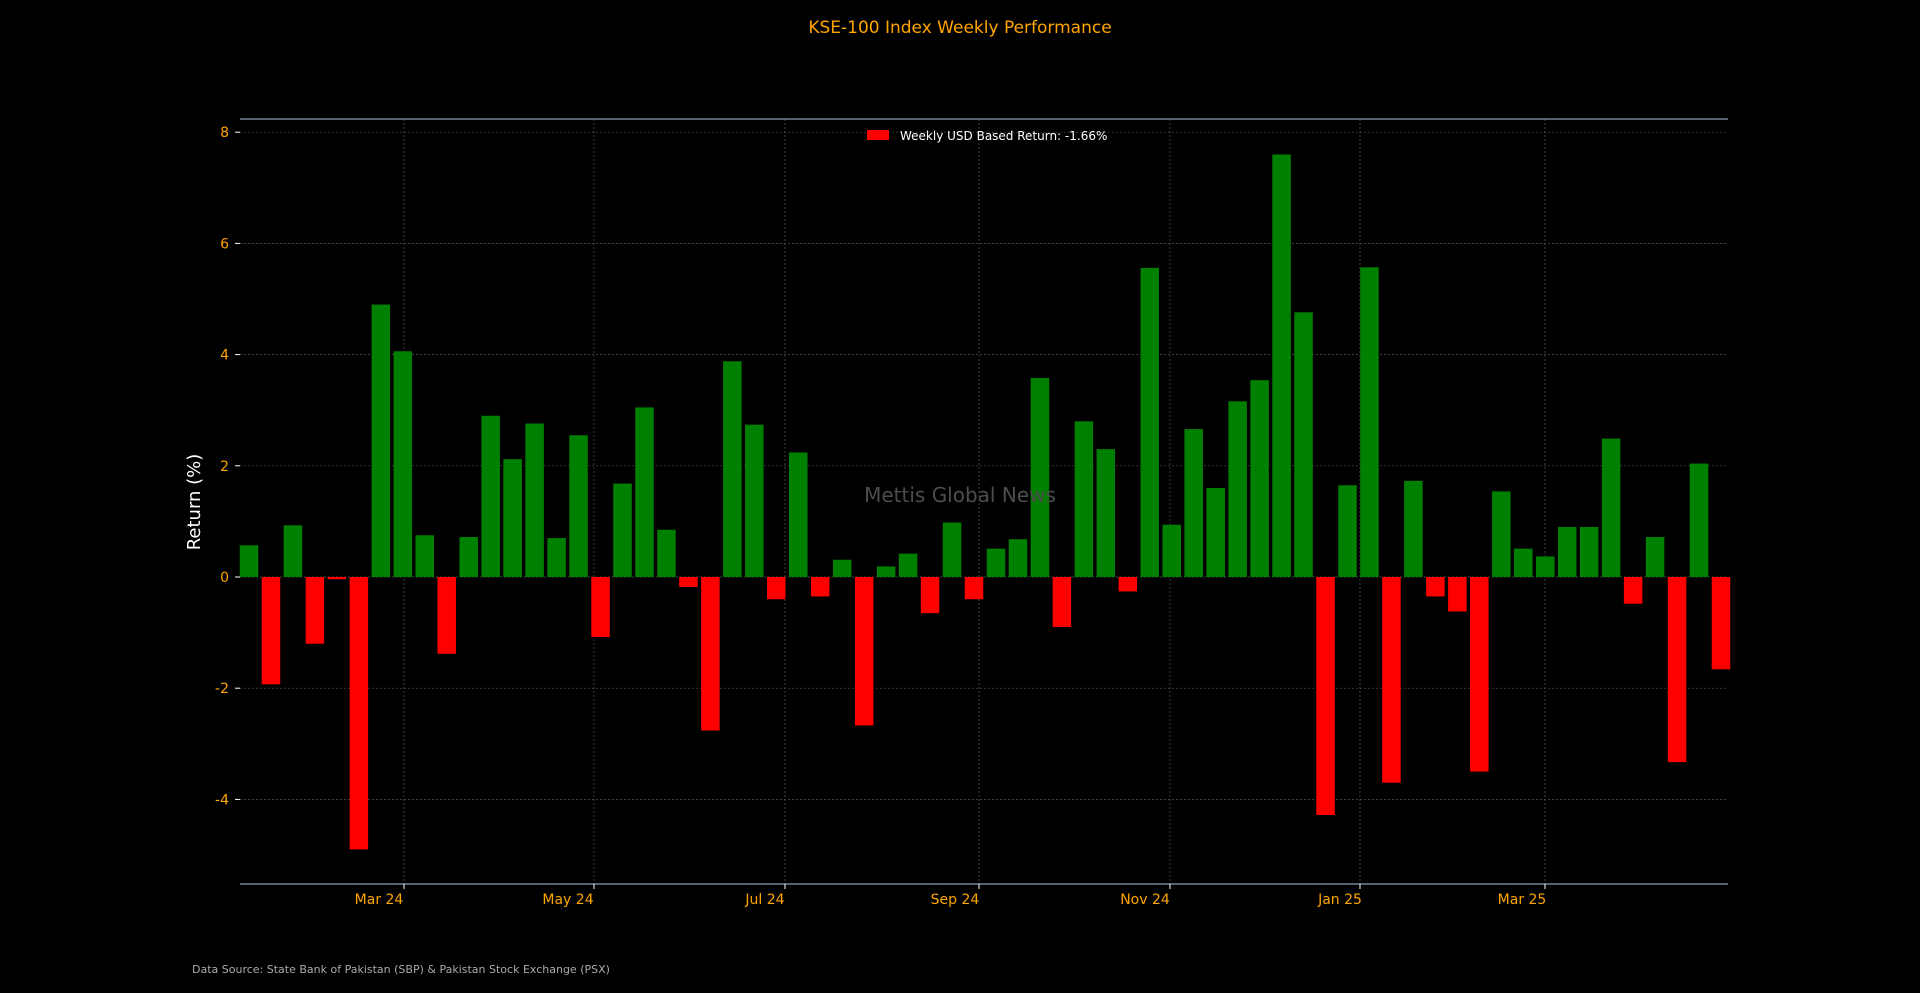 Image resolution: width=1920 pixels, height=993 pixels. What do you see at coordinates (1145, 900) in the screenshot?
I see `x-tick-label: Nov 24` at bounding box center [1145, 900].